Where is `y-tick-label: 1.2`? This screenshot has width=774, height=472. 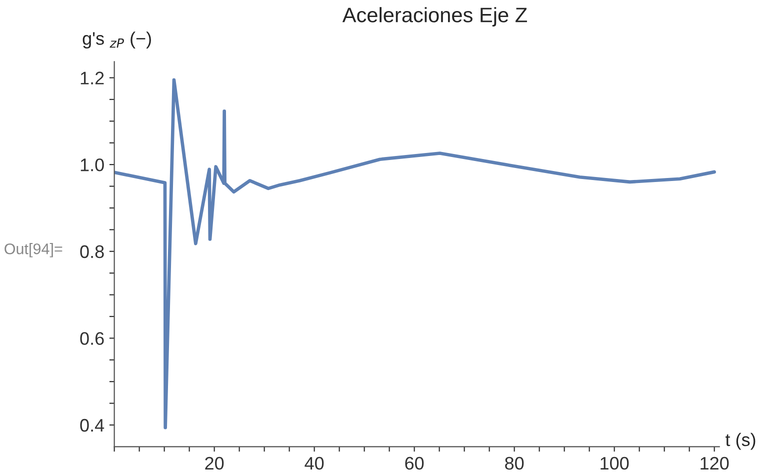
y-tick-label: 1.2 is located at coordinates (92, 78).